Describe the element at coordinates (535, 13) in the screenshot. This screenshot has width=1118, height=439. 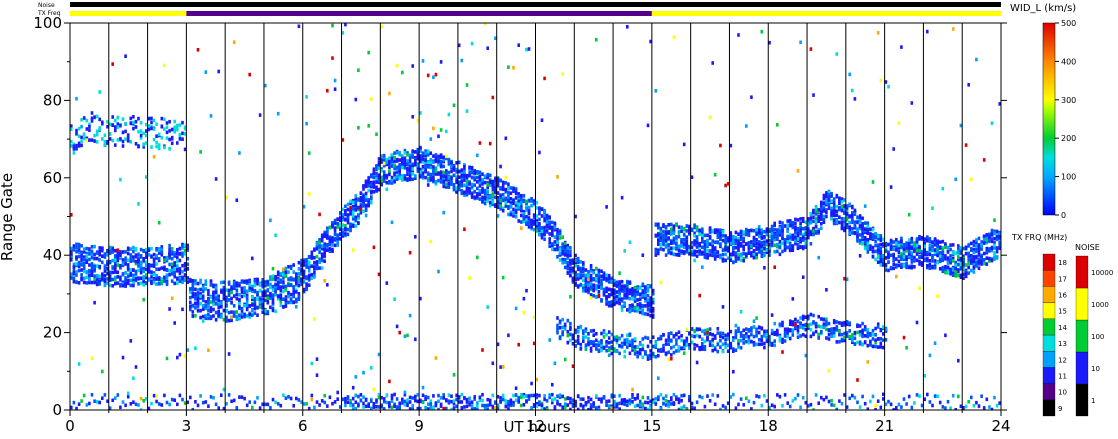
I see `txfreq-status-bar` at that location.